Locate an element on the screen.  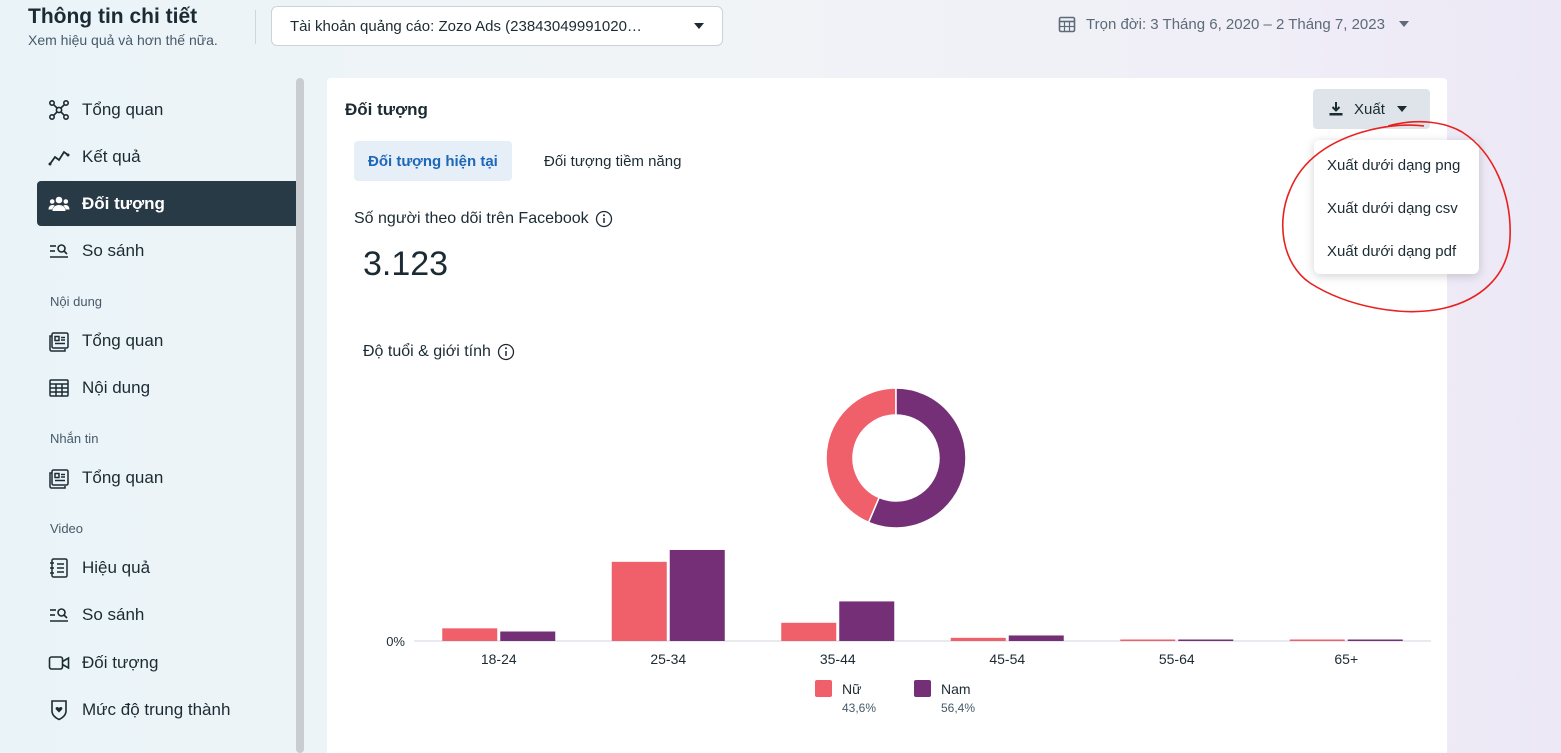
bar-65+-male is located at coordinates (1375, 640).